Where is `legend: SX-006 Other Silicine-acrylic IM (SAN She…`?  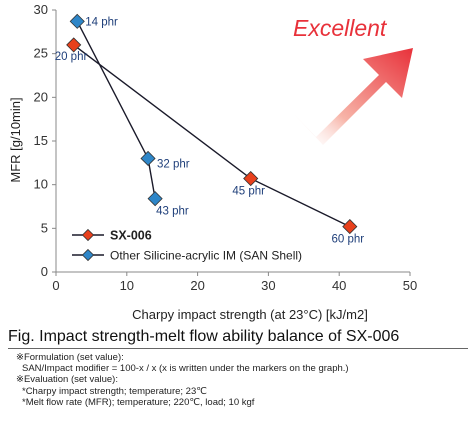 legend: SX-006 Other Silicine-acrylic IM (SAN She… is located at coordinates (187, 246).